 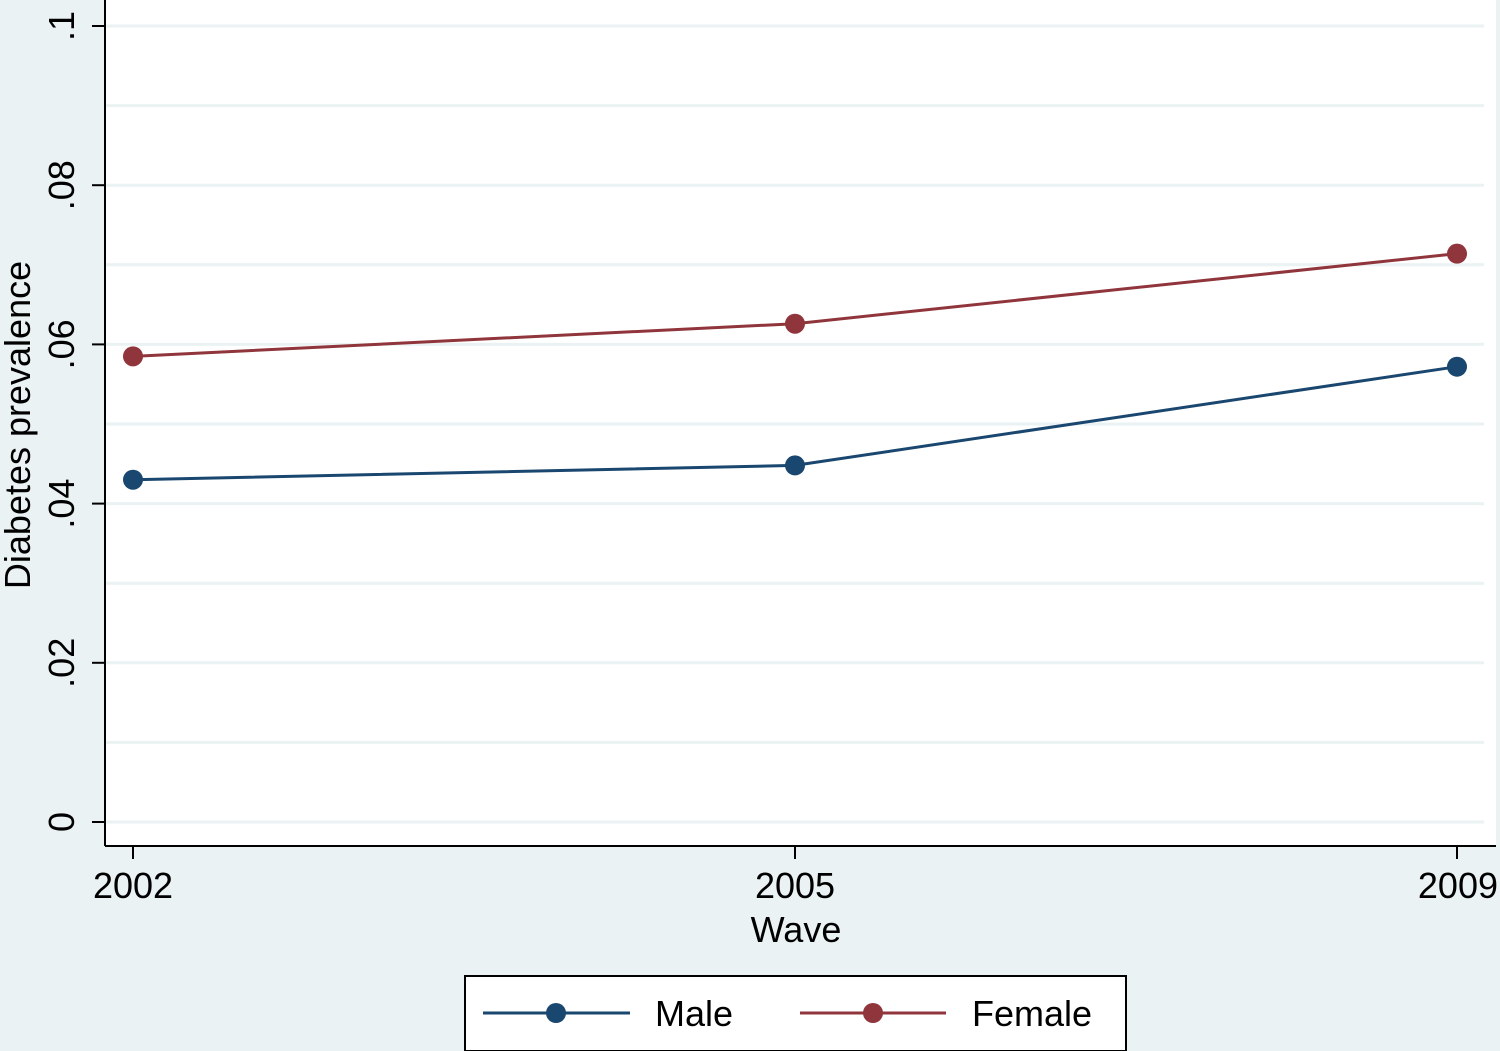 What do you see at coordinates (61, 663) in the screenshot?
I see `y-tick-label: .02` at bounding box center [61, 663].